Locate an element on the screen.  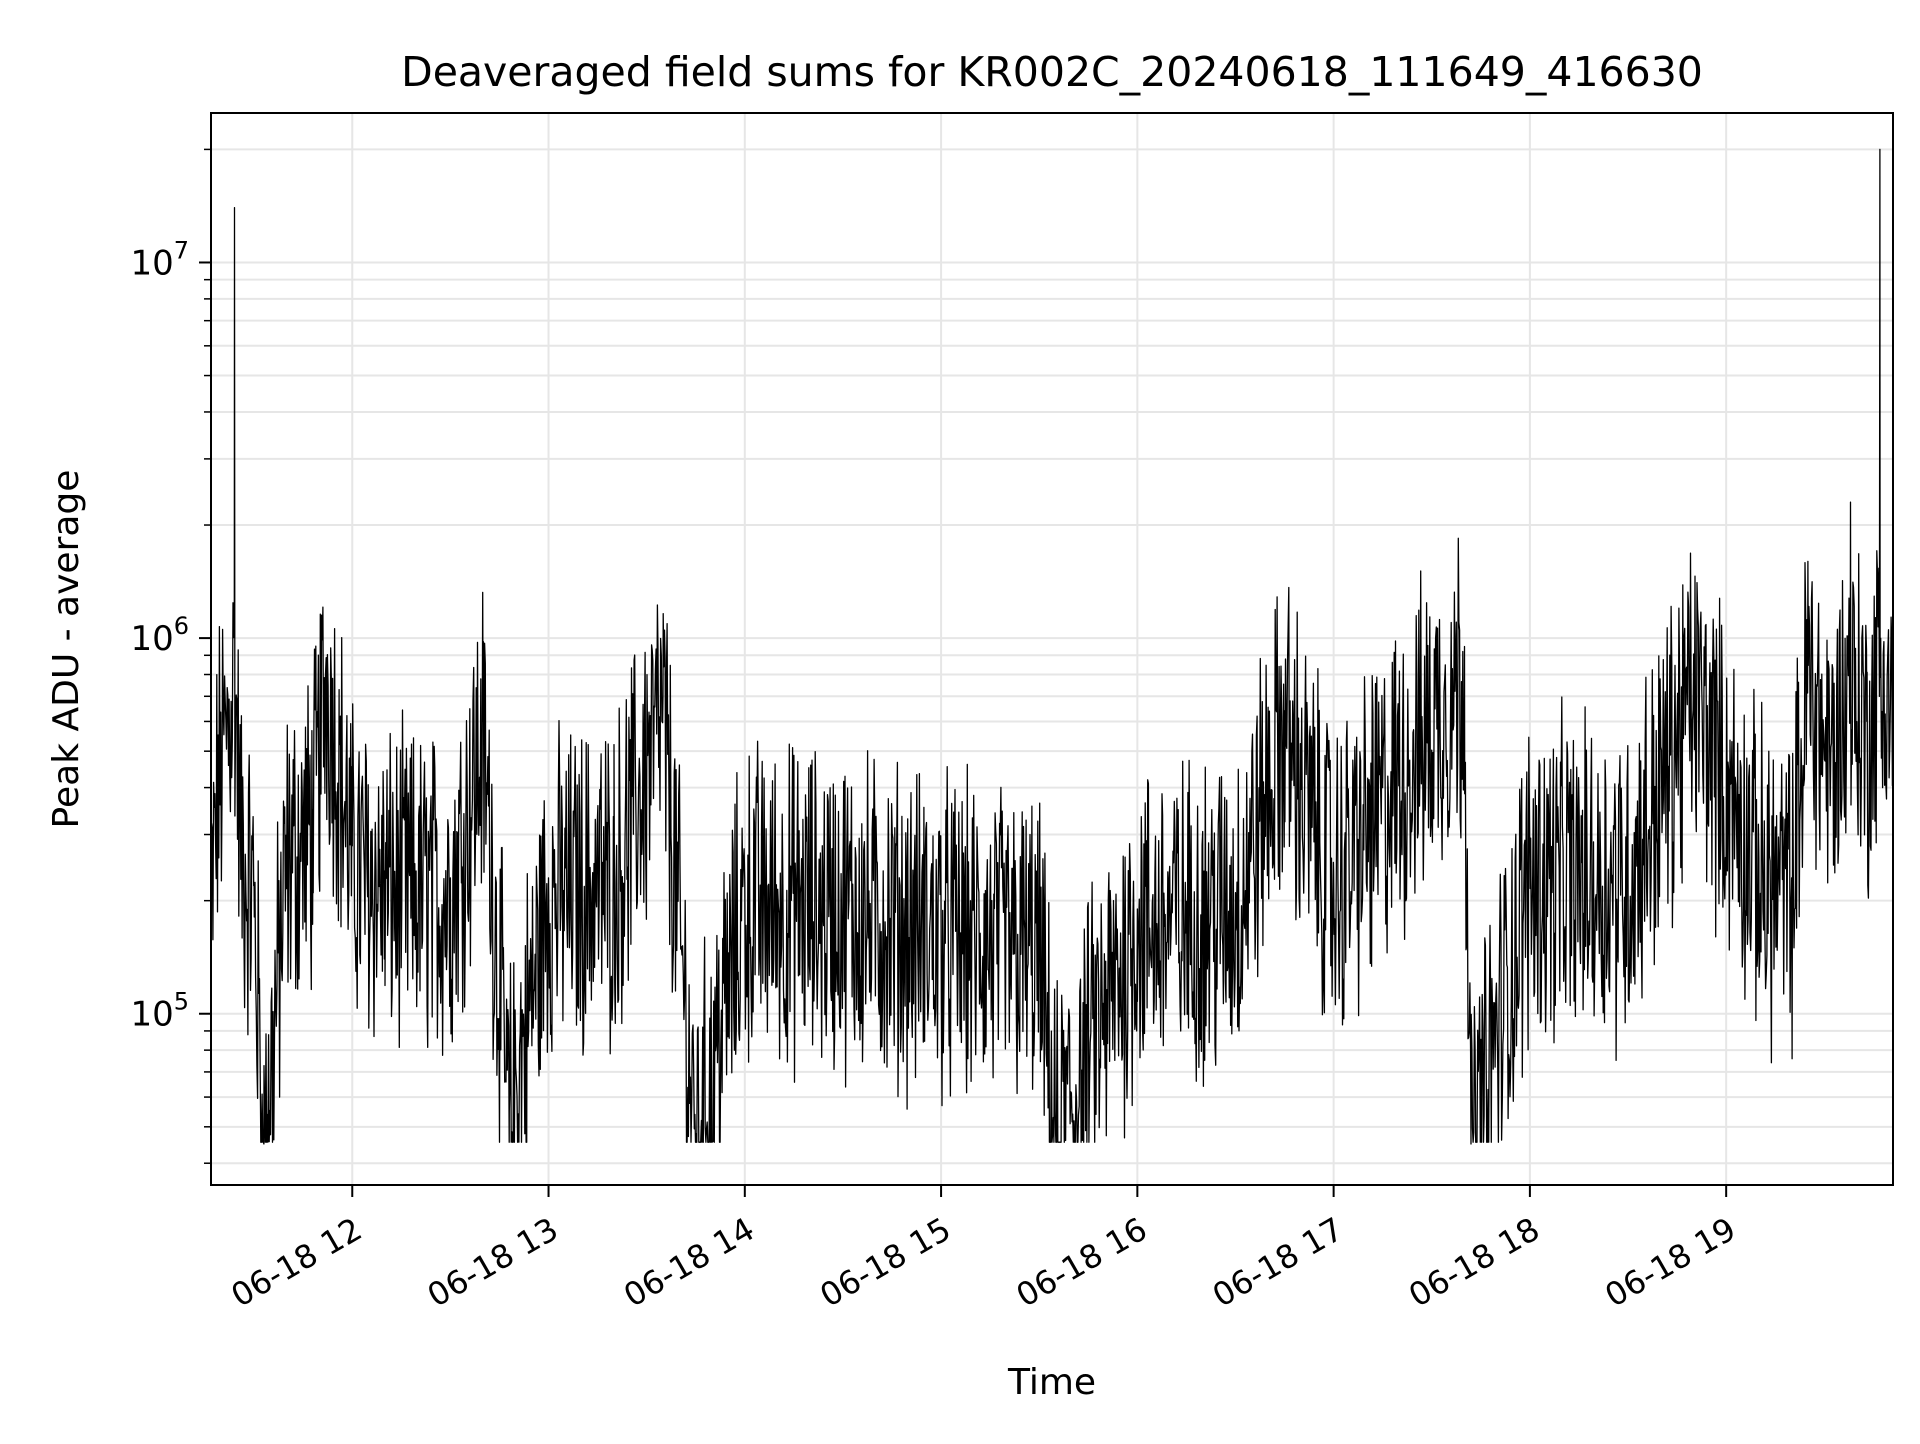
y-tick-label: 10⁷ is located at coordinates (159, 259).